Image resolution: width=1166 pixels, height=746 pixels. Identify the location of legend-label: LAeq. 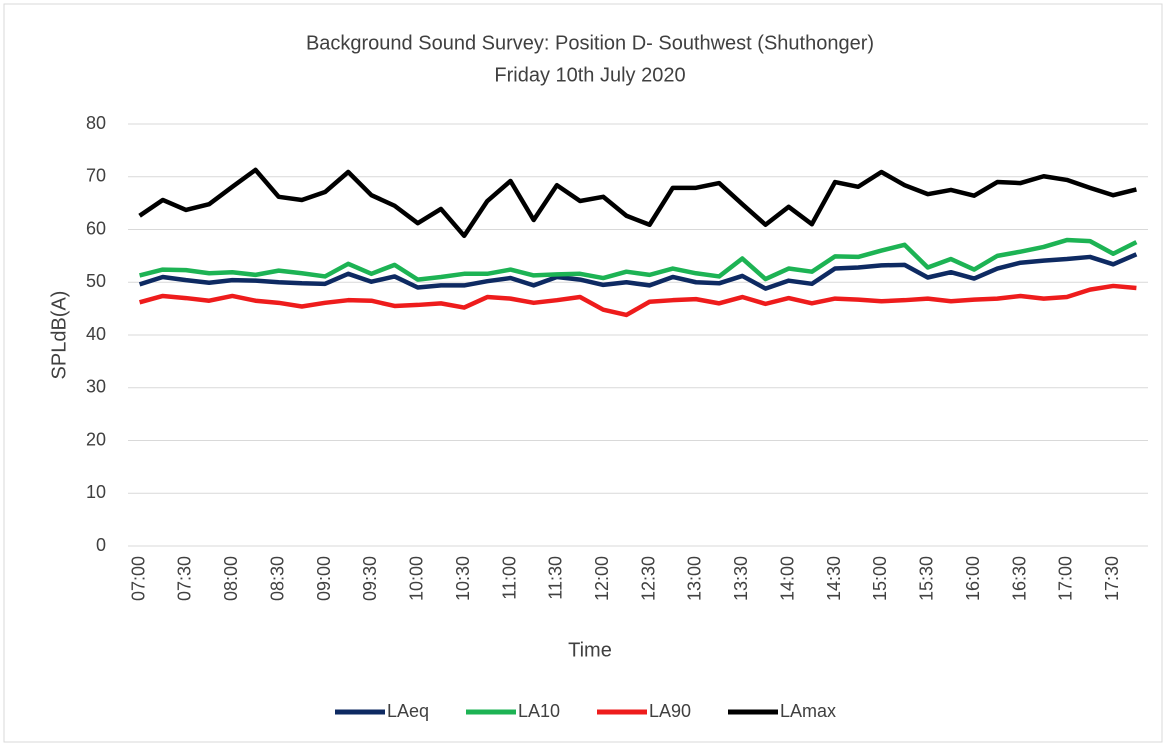
(408, 711).